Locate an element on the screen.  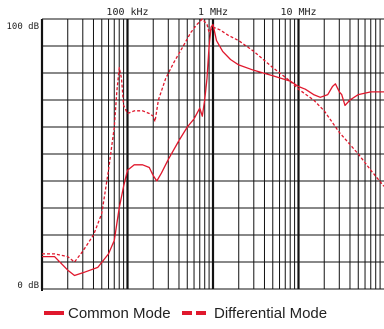
legend-item-differential: Differential Mode is located at coordinates (254, 313).